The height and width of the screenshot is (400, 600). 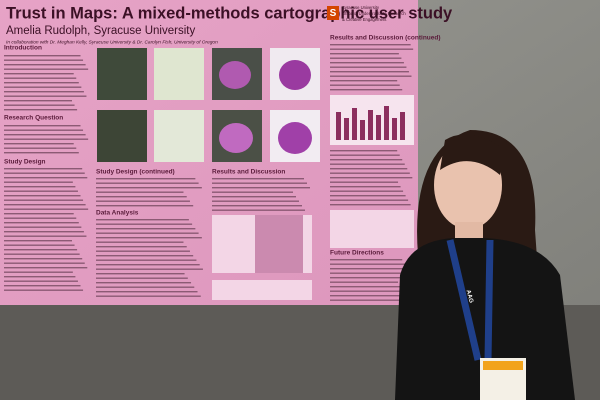 What do you see at coordinates (248, 172) in the screenshot?
I see `section-heading: Results and Discussion` at bounding box center [248, 172].